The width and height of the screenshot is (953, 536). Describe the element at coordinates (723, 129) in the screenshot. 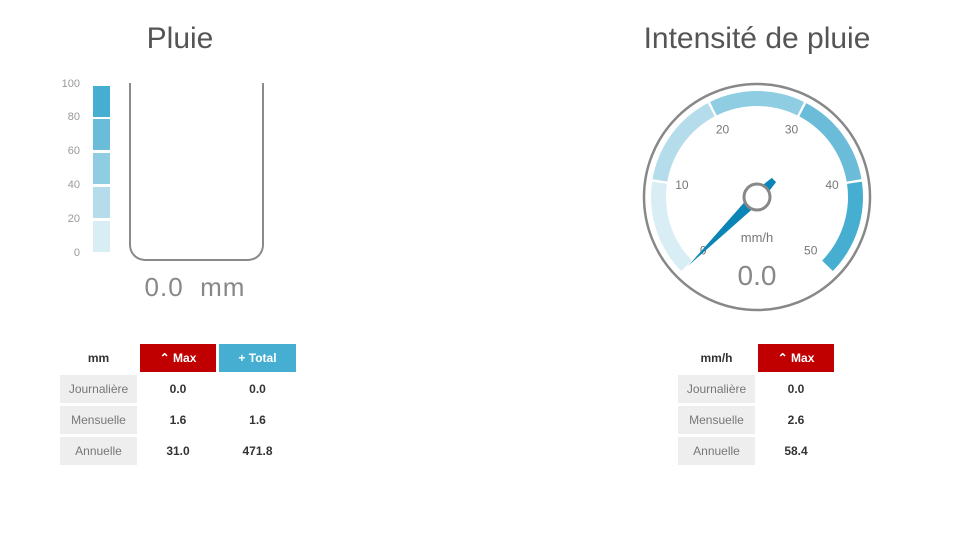

I see `gauge-tick-label: 20` at that location.